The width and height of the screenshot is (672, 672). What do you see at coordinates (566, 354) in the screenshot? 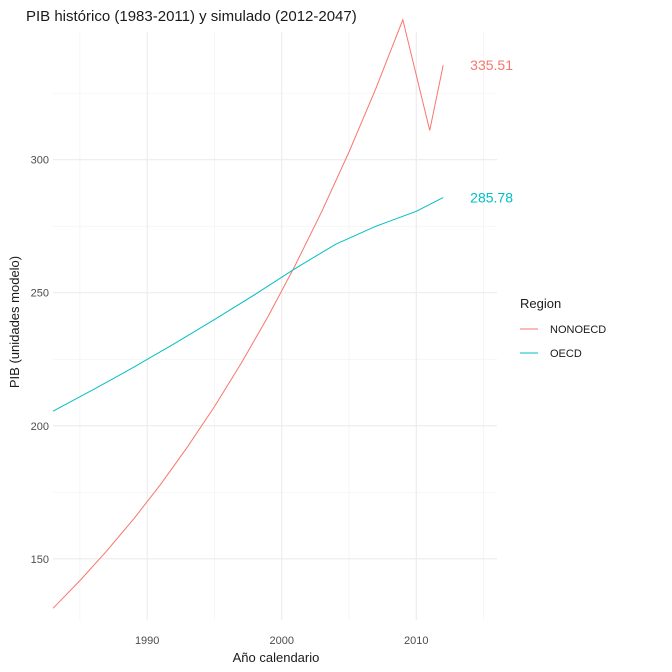
I see `legend-label-oecd: OECD` at bounding box center [566, 354].